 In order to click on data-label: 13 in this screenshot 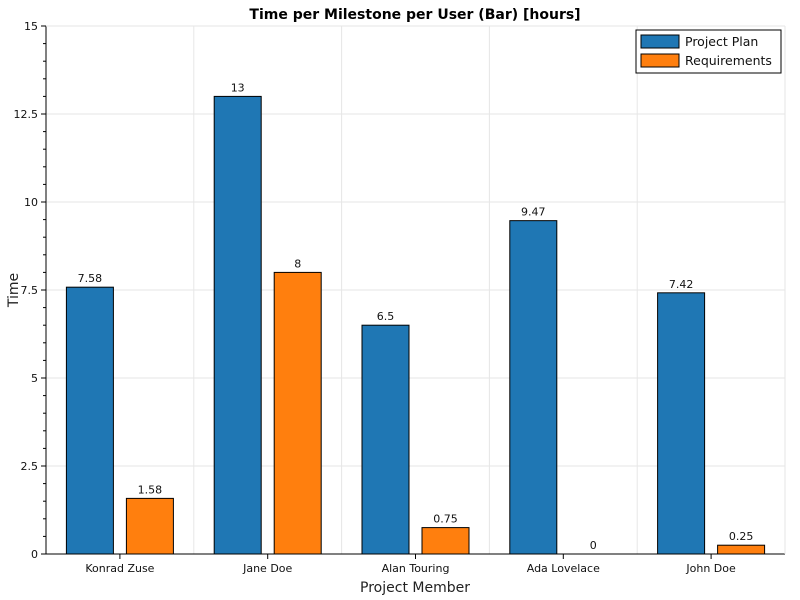, I will do `click(238, 87)`.